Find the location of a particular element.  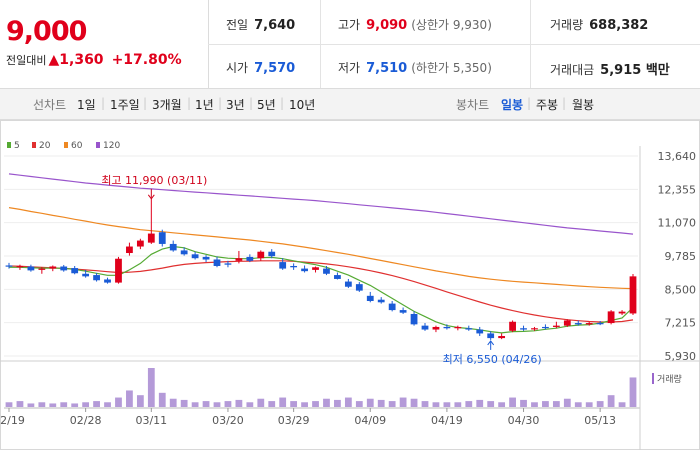

candle-daily: 일봉 is located at coordinates (512, 105).